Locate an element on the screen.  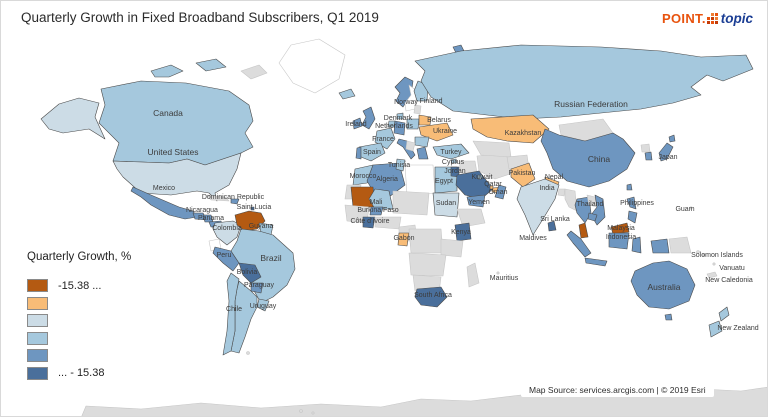
map-label: Canada is located at coordinates (168, 113).